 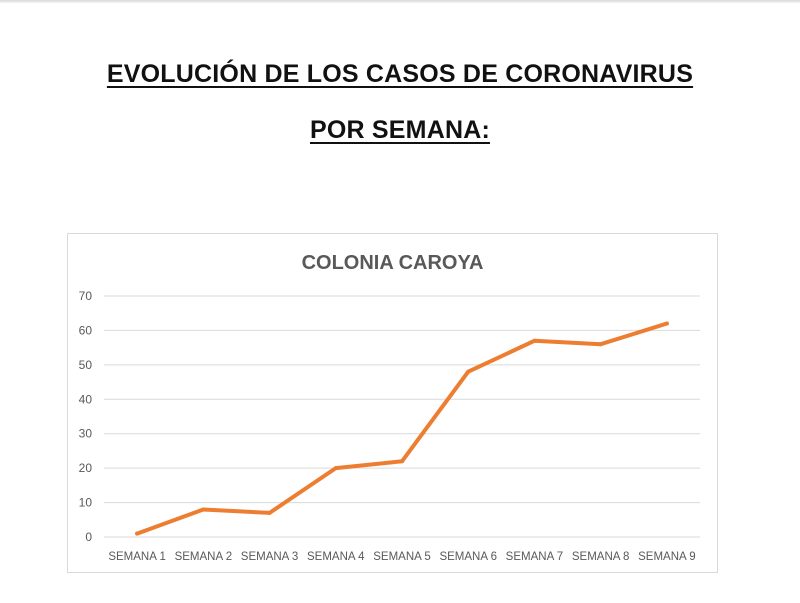 What do you see at coordinates (88, 537) in the screenshot?
I see `y-tick-label: 0` at bounding box center [88, 537].